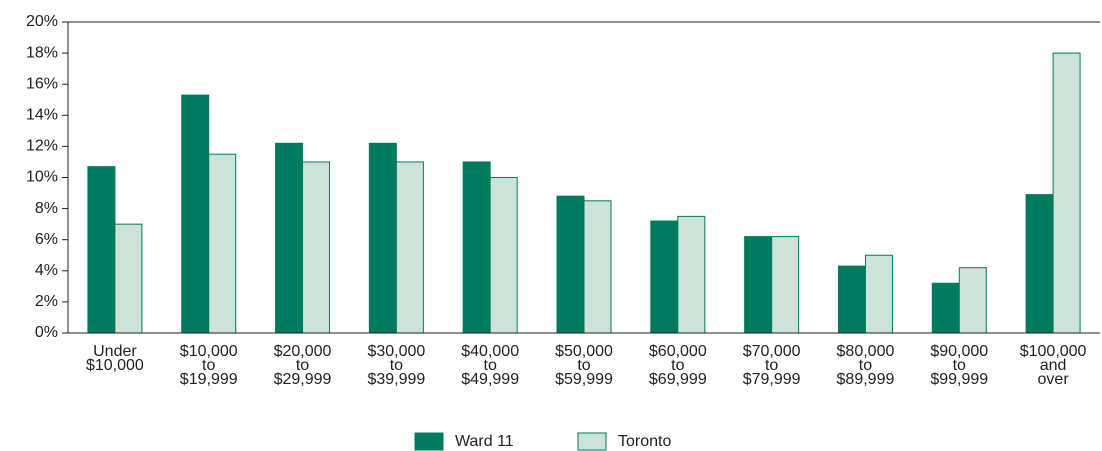  I want to click on x-tick-label: $39,999, so click(396, 379).